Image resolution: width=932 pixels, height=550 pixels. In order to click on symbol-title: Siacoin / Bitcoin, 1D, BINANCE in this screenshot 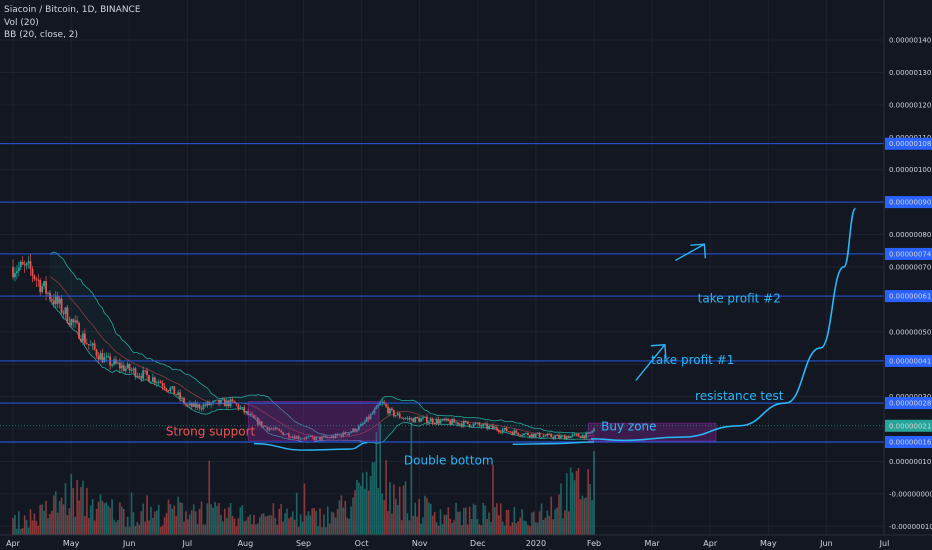, I will do `click(72, 10)`.